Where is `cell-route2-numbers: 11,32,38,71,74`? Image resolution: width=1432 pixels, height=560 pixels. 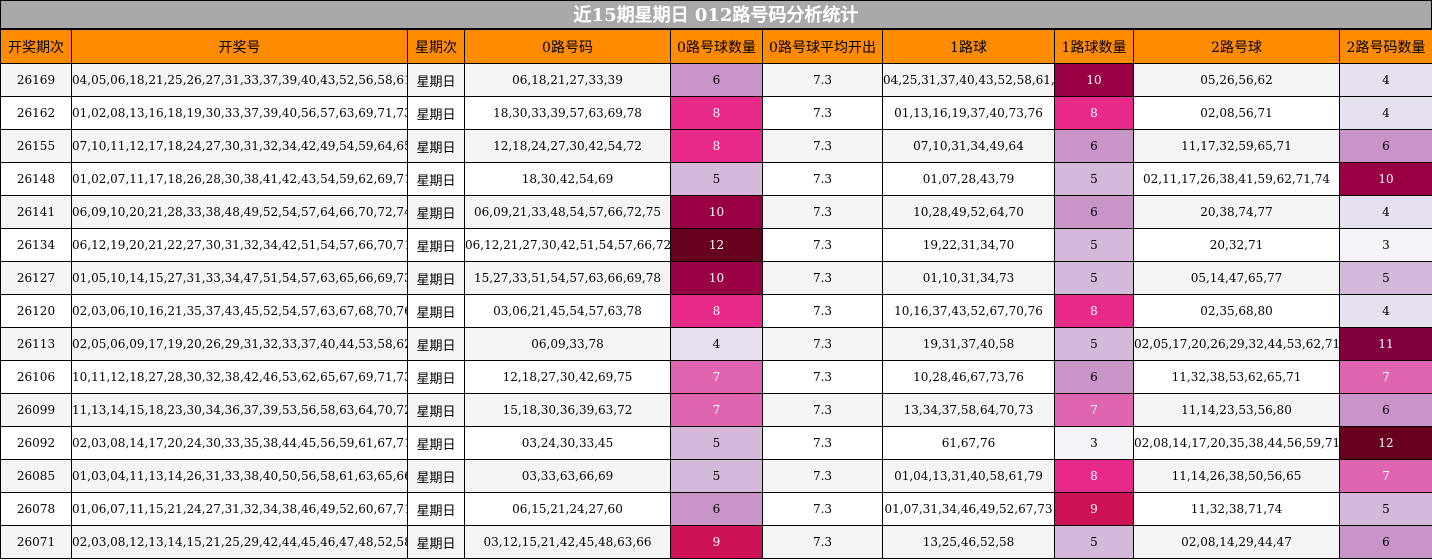
cell-route2-numbers: 11,32,38,71,74 is located at coordinates (1236, 509).